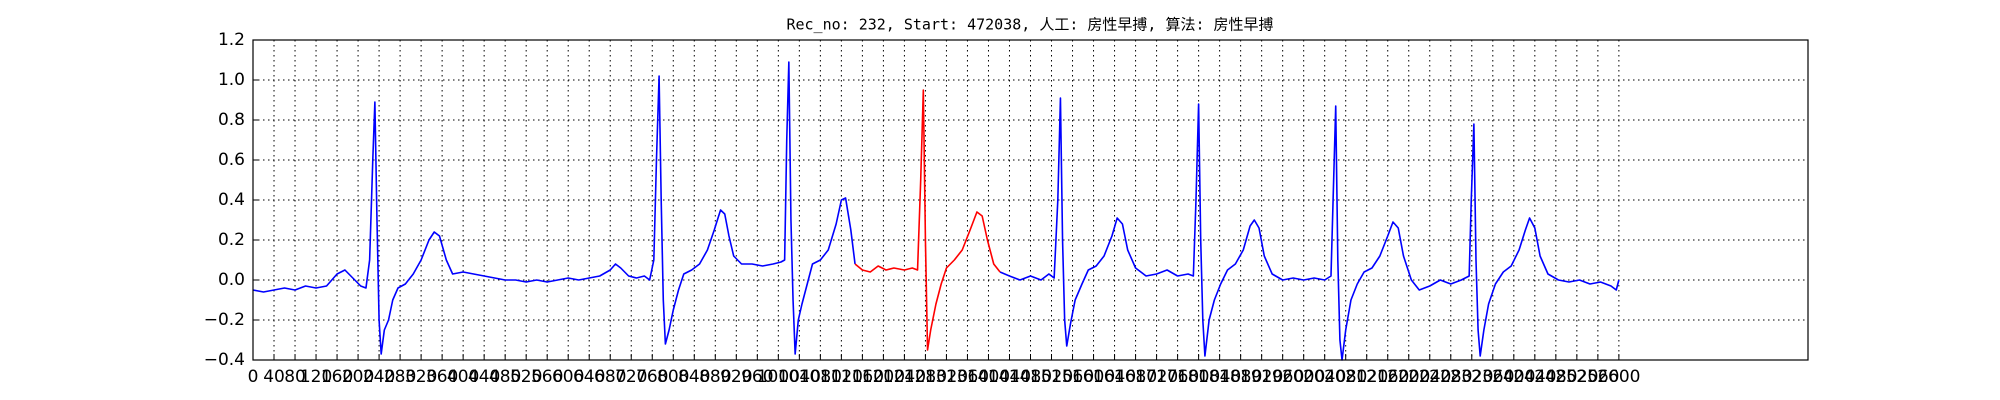 Image resolution: width=2000 pixels, height=400 pixels. I want to click on x-tick-label: 2240, so click(1429, 377).